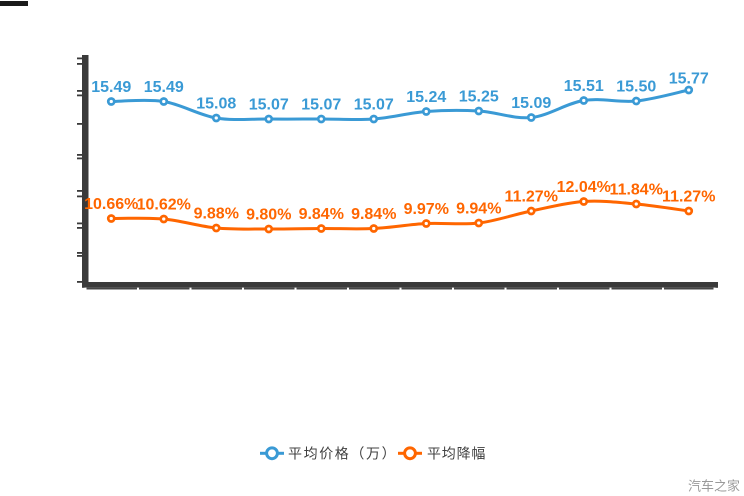 This screenshot has height=496, width=744. What do you see at coordinates (426, 97) in the screenshot?
I see `svg-text: 15.24` at bounding box center [426, 97].